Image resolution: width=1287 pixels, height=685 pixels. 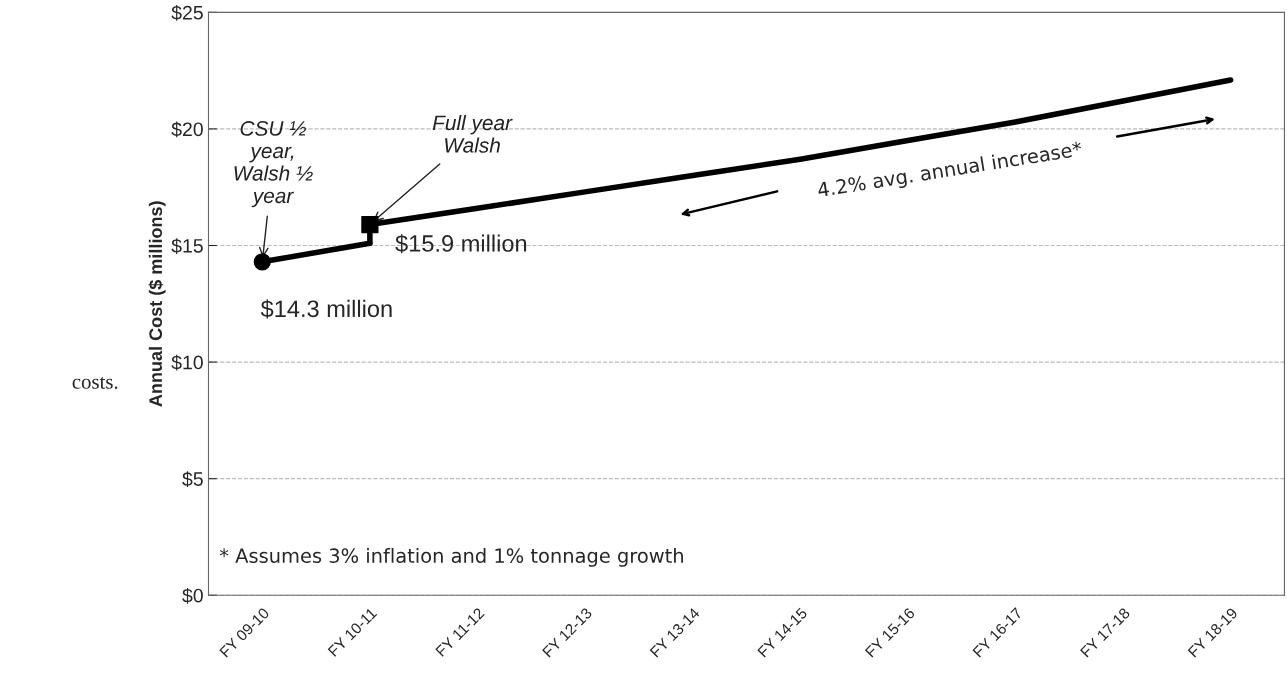 I want to click on annotation: * Assumes 3% inflation and 1% tonnage growth, so click(x=451, y=557).